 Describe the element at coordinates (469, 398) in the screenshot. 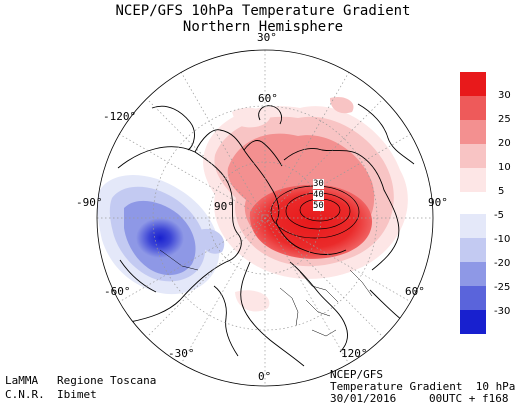

I see `run-time: 00UTC + f168` at that location.